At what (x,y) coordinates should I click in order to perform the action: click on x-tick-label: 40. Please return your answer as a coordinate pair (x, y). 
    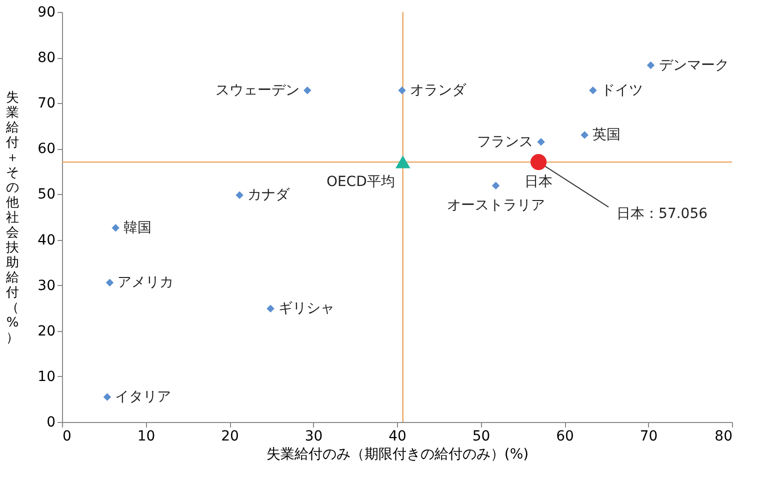
    Looking at the image, I should click on (397, 436).